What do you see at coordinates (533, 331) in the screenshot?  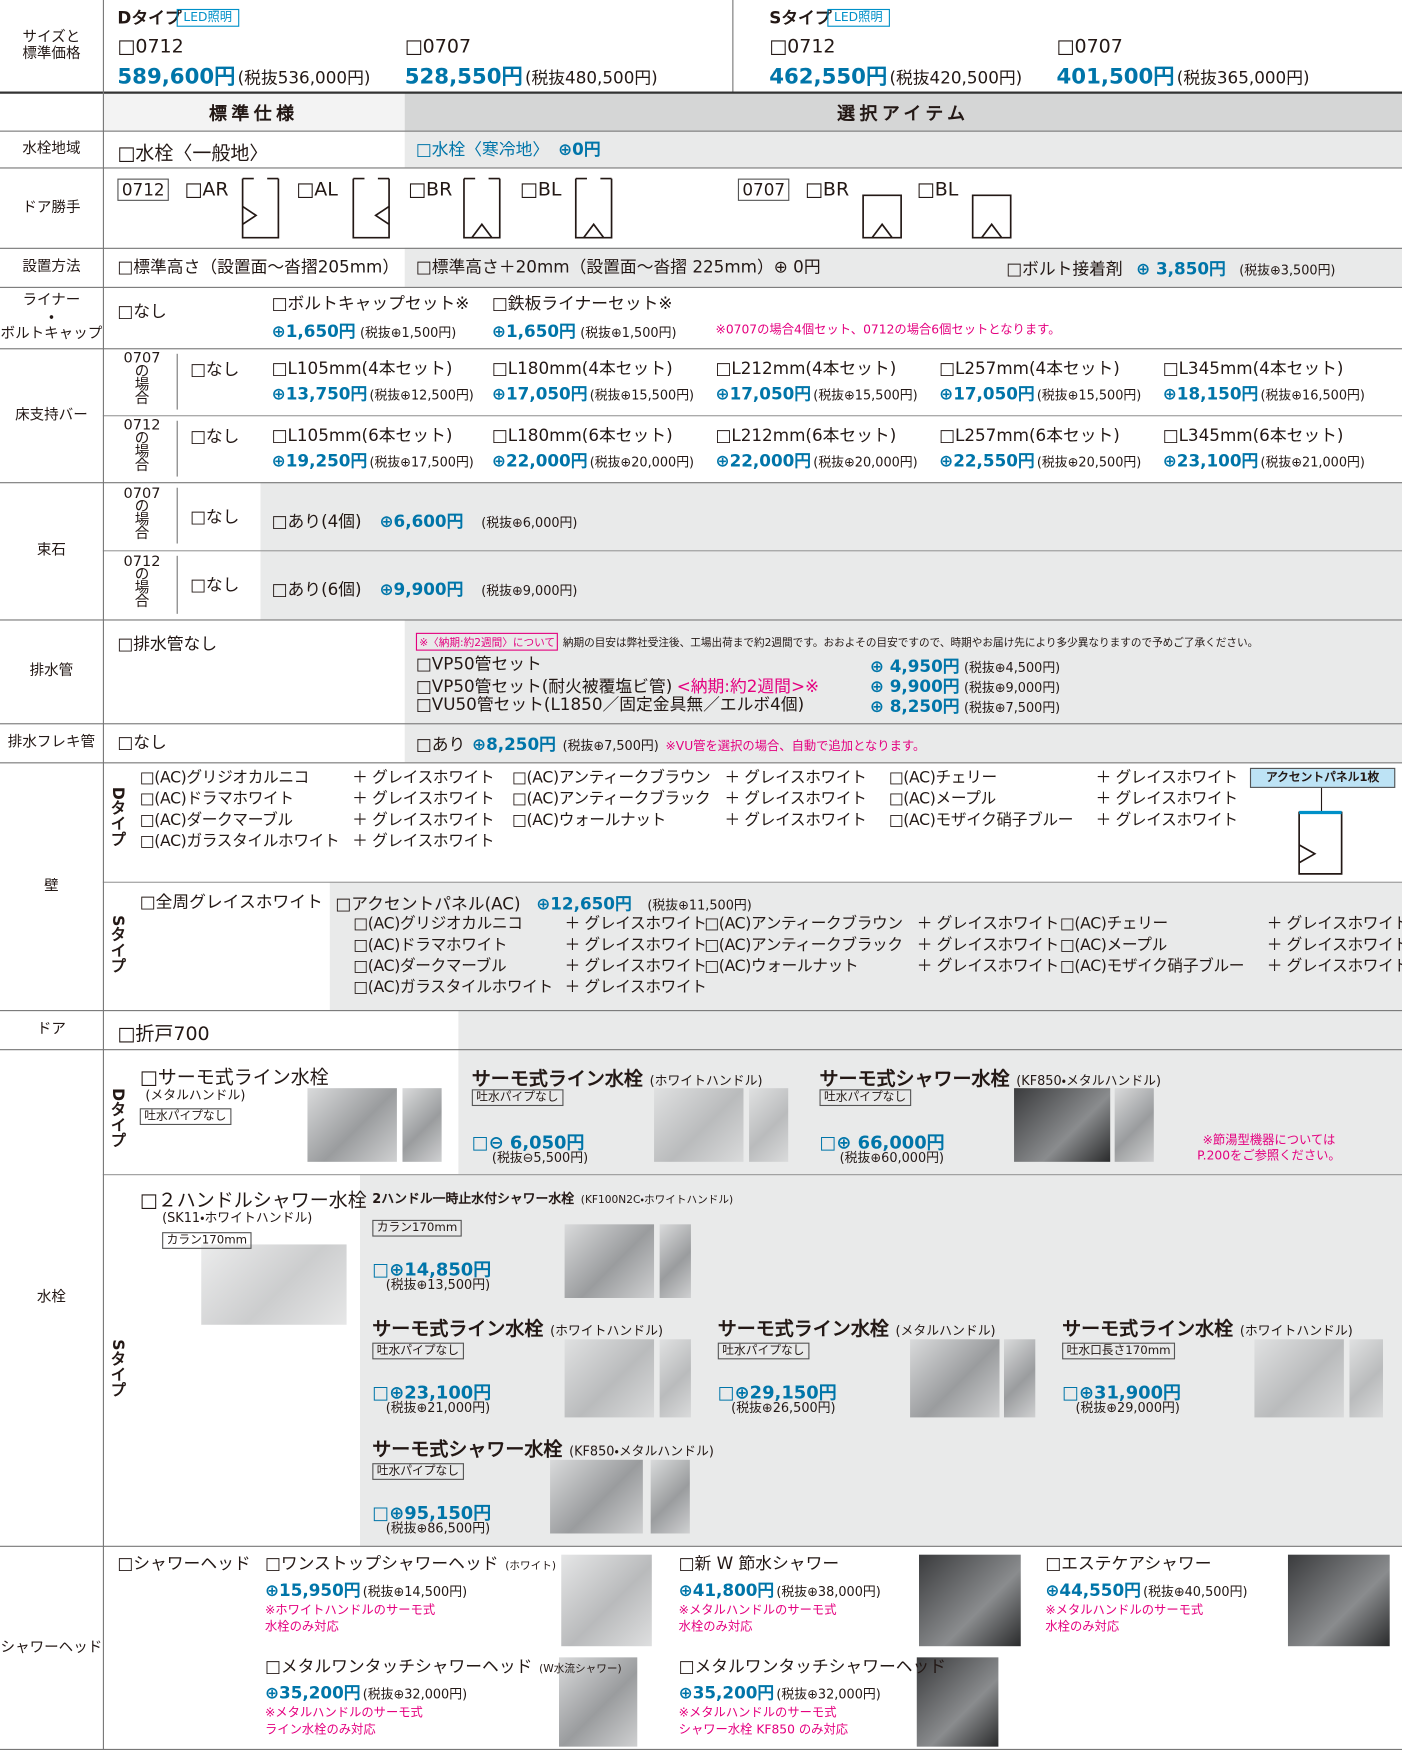 I see `price: ⊕1,650円` at bounding box center [533, 331].